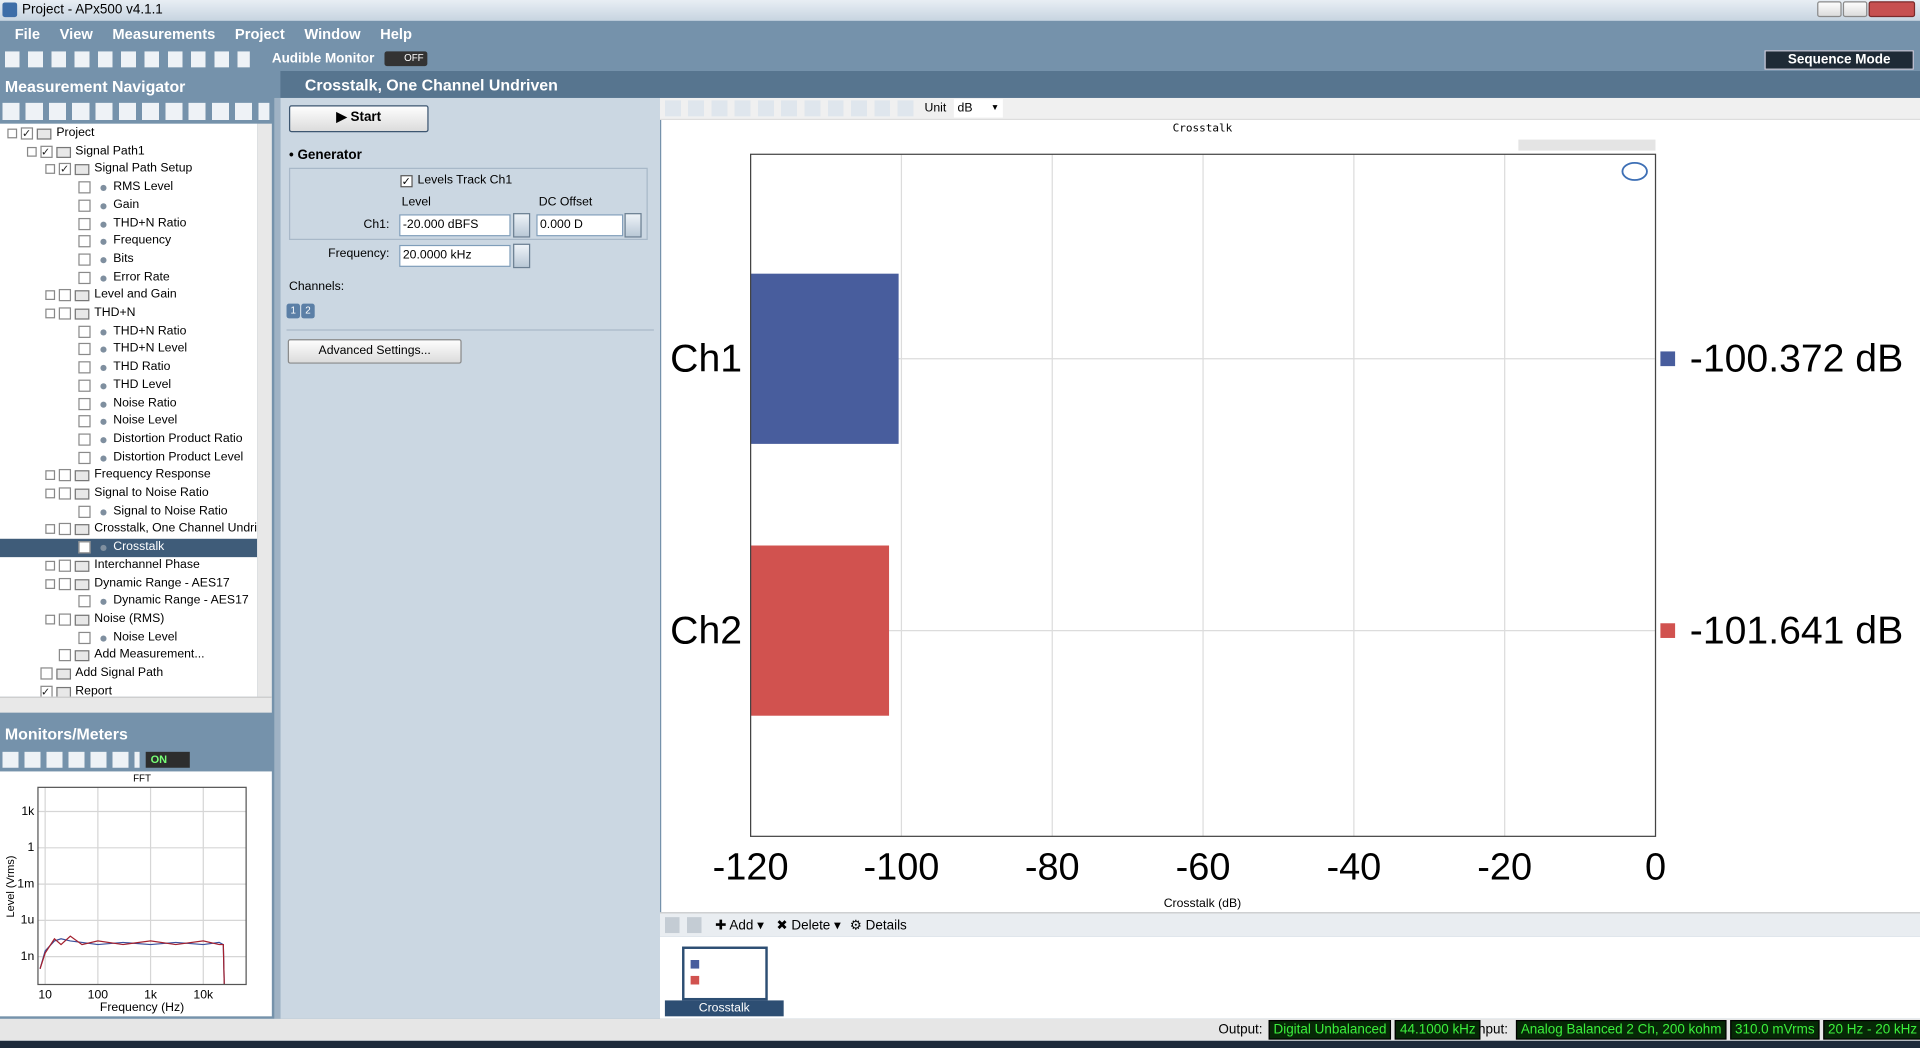 The image size is (1920, 1048). What do you see at coordinates (128, 386) in the screenshot?
I see `tree-row: THD Level` at bounding box center [128, 386].